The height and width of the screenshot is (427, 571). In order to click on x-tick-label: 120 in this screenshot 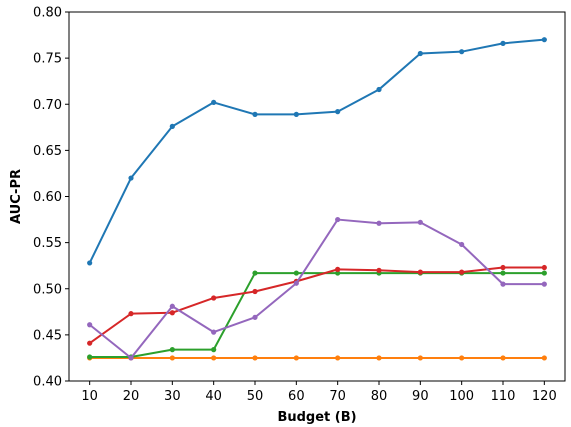, I will do `click(544, 396)`.